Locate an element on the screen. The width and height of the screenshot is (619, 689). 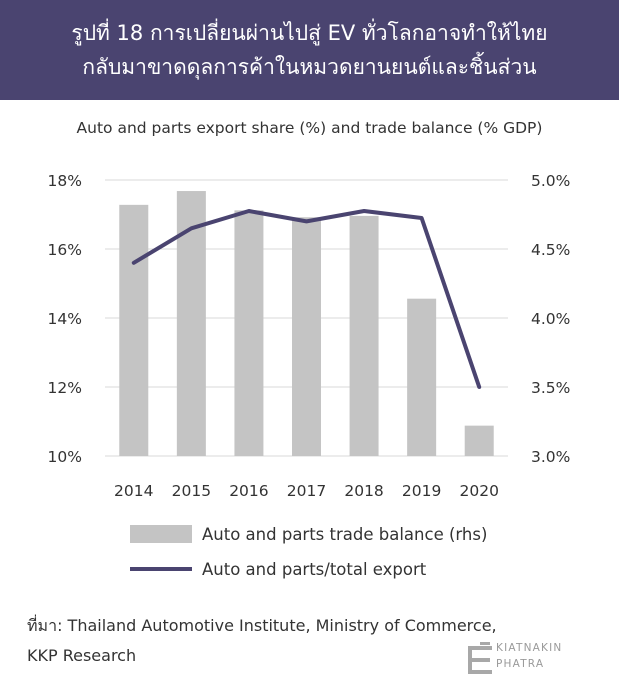
bar-2018 is located at coordinates (364, 335).